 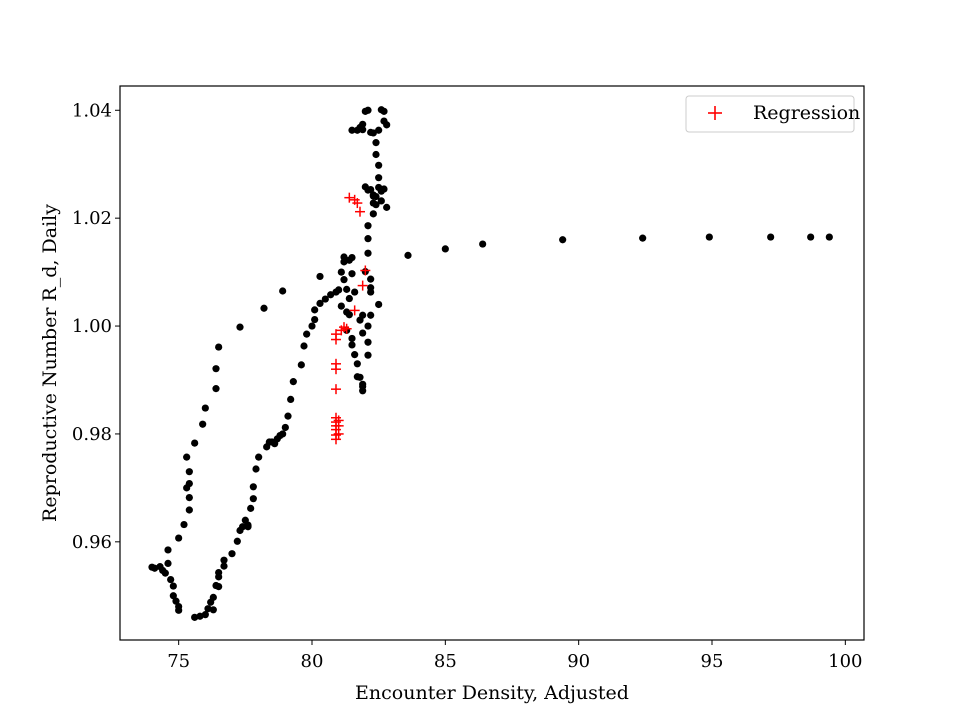 What do you see at coordinates (92, 110) in the screenshot?
I see `y-tick-label: 1.04` at bounding box center [92, 110].